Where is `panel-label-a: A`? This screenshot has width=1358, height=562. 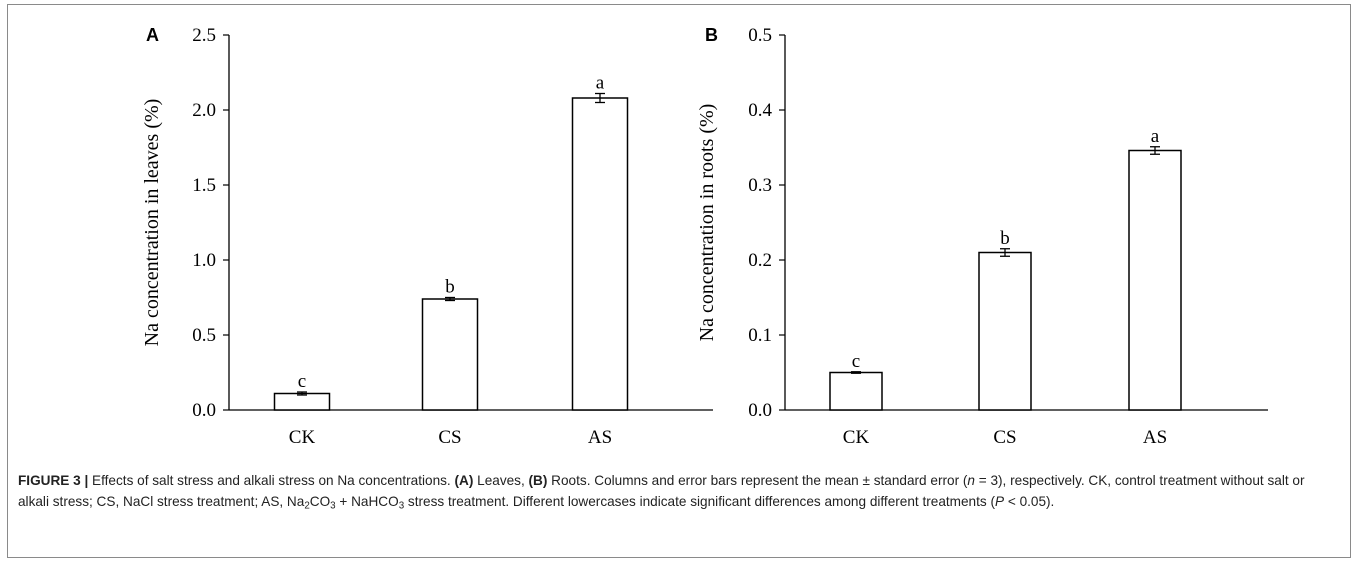 panel-label-a: A is located at coordinates (152, 35).